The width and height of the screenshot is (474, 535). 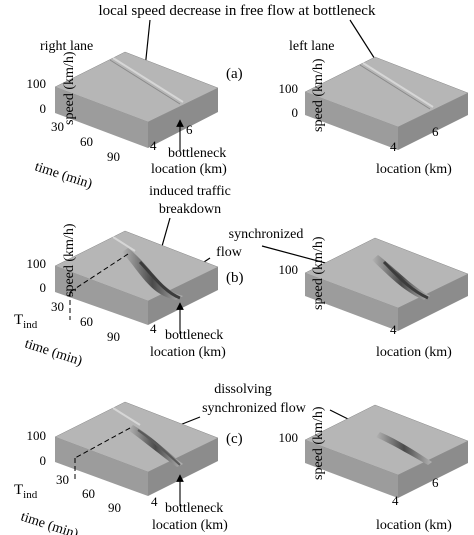 I want to click on b-left-tick-0: 0, so click(x=43, y=287).